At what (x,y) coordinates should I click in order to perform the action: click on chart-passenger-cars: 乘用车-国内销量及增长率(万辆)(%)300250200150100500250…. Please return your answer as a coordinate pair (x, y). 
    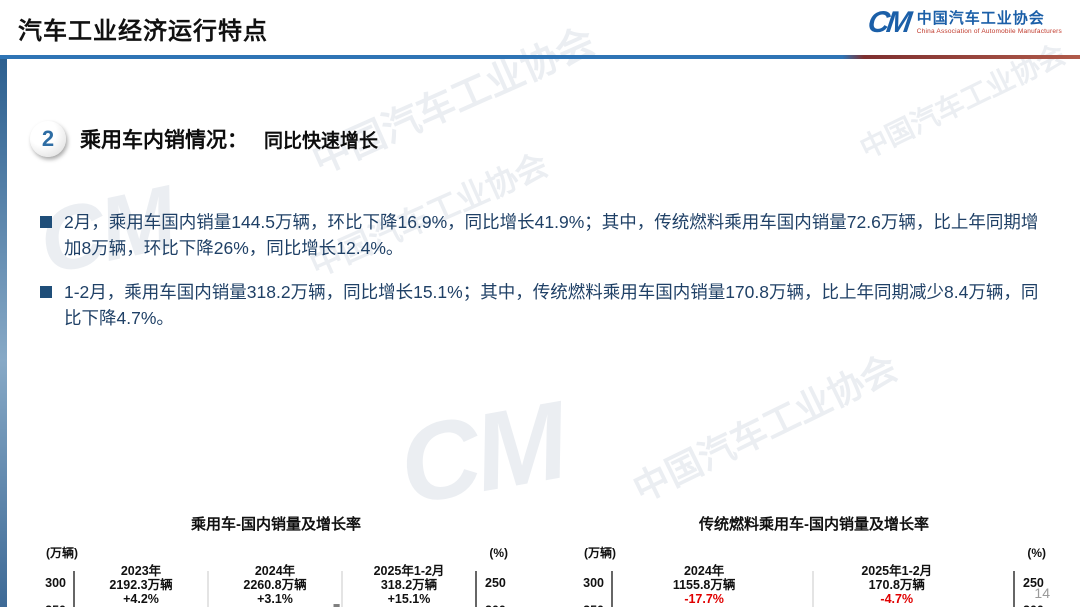
    Looking at the image, I should click on (276, 559).